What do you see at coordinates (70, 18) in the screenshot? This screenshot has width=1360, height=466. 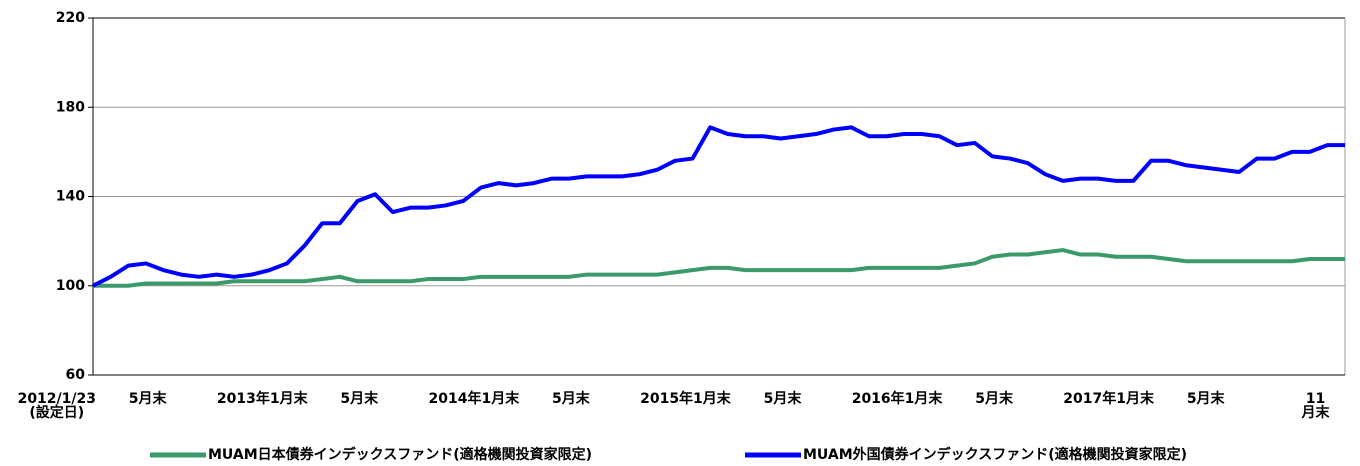 I see `y-tick-label: 220` at bounding box center [70, 18].